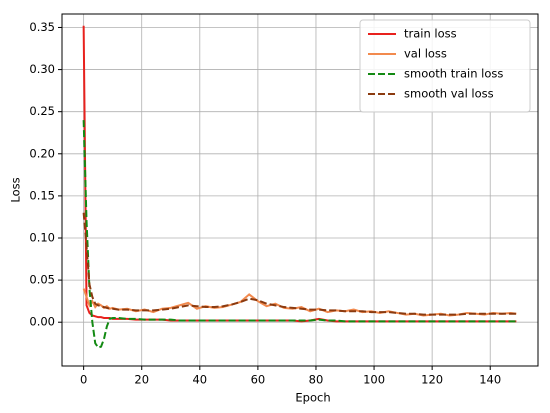 The image size is (550, 413). I want to click on y-tick-label: 0.15, so click(42, 195).